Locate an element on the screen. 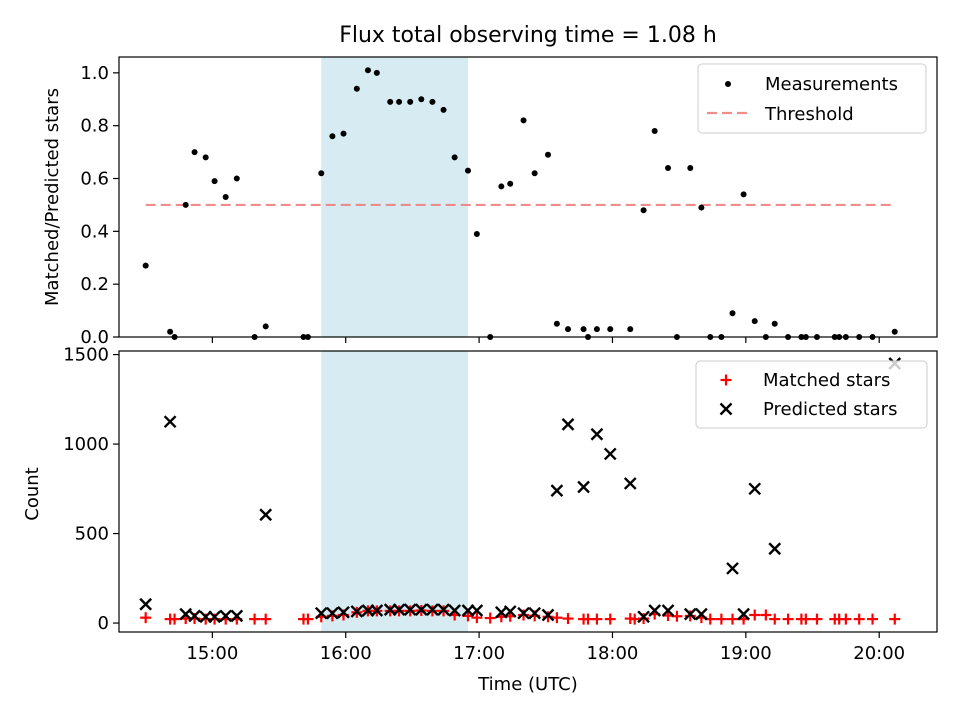  legend-matched-marker is located at coordinates (726, 380).